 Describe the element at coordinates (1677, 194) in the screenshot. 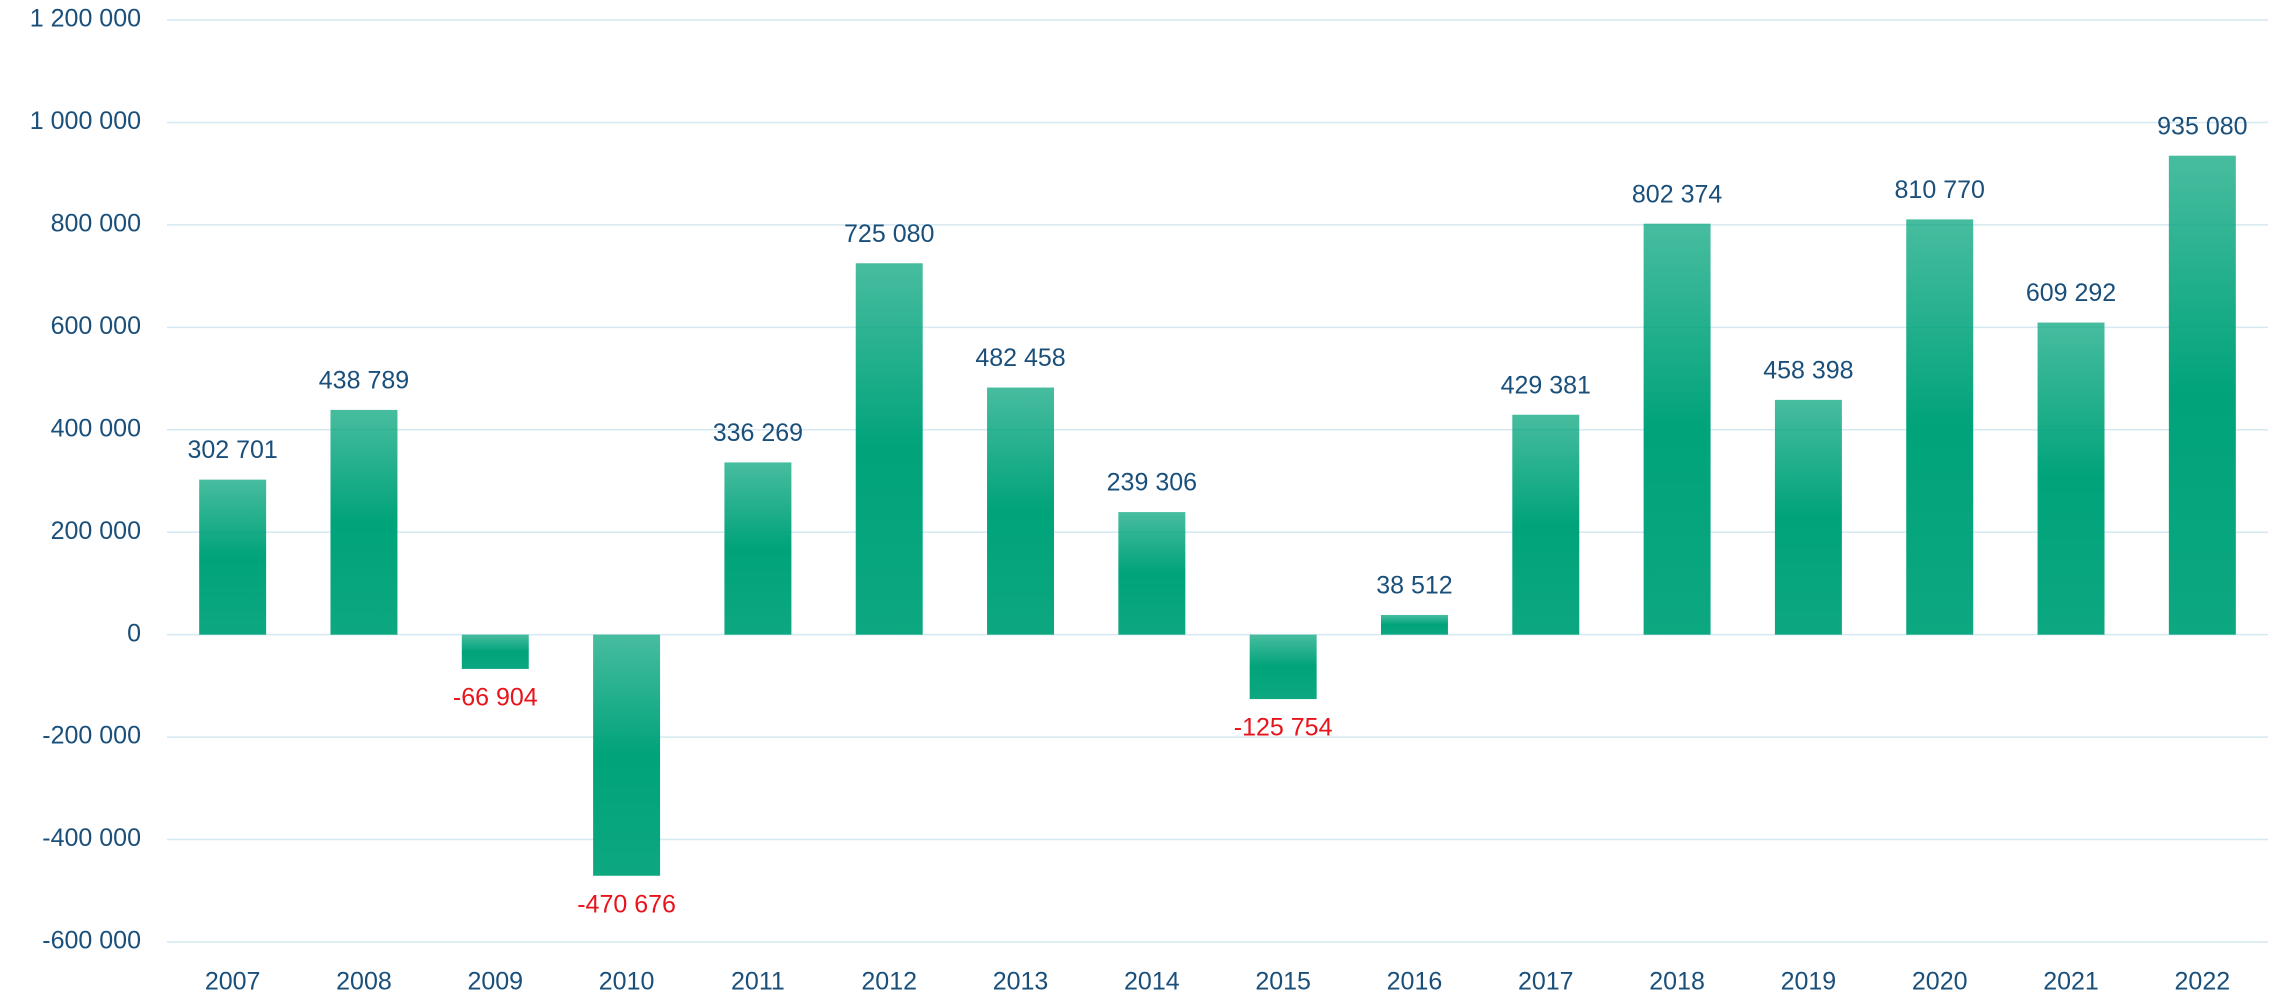

I see `value-label: 802 374` at that location.